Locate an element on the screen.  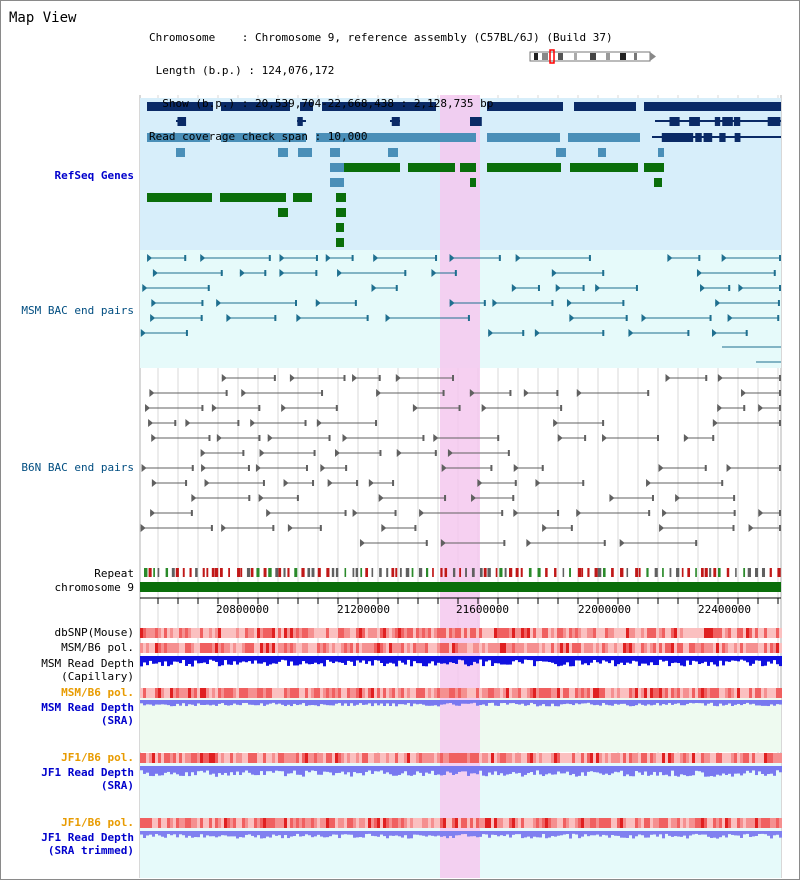
ideogram-band is located at coordinates (575, 56).